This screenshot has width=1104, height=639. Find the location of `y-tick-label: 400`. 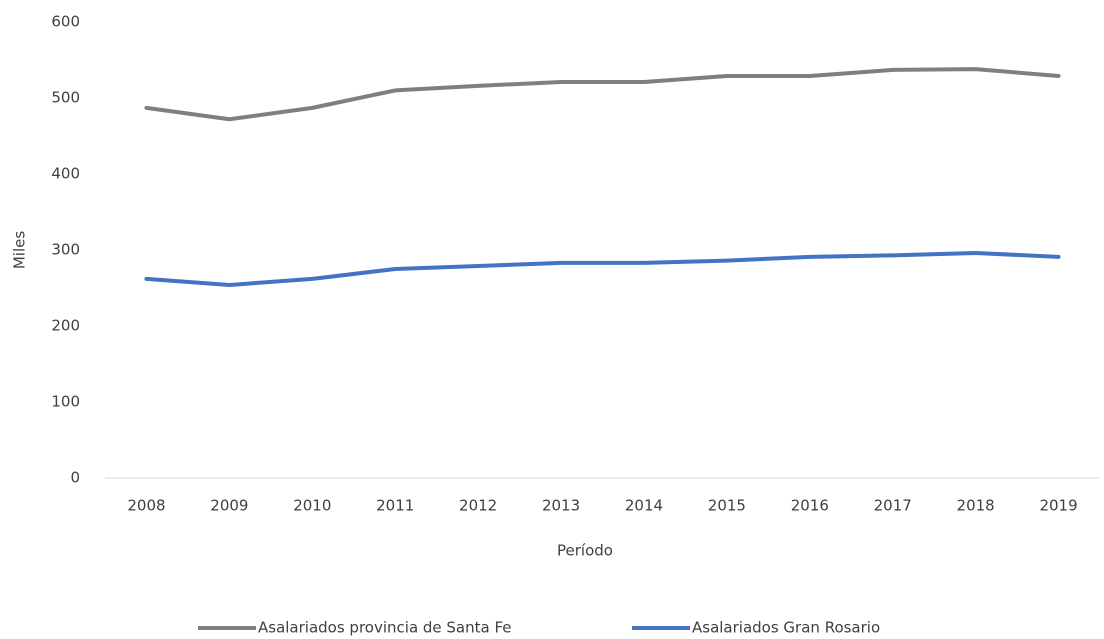

y-tick-label: 400 is located at coordinates (65, 174).